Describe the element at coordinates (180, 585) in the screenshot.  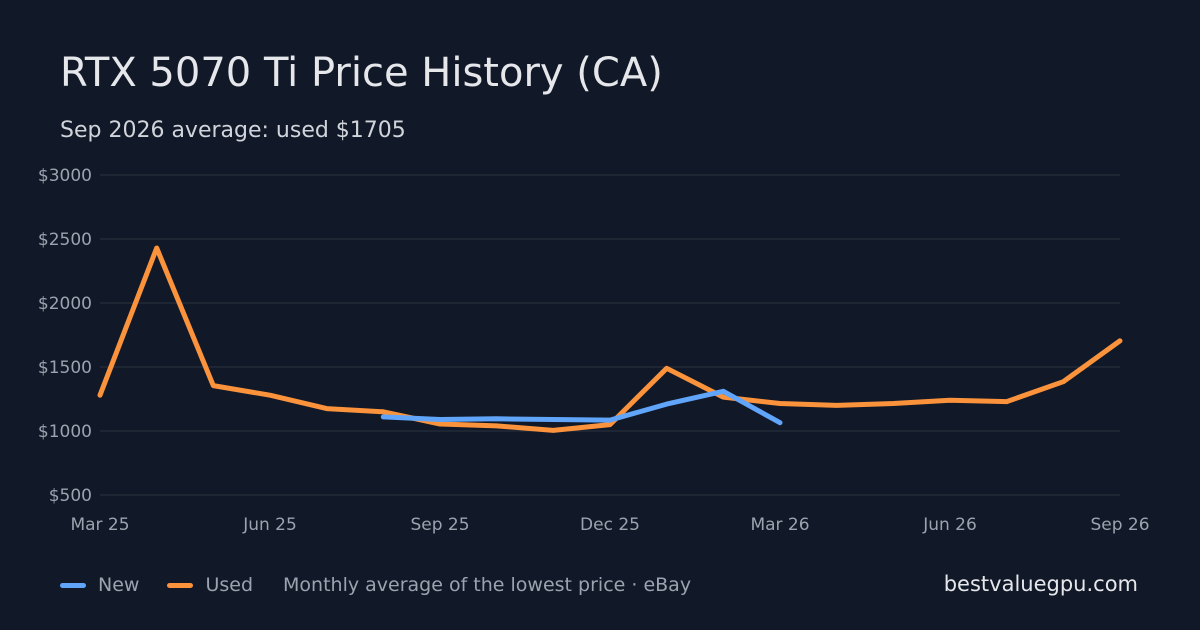
I see `legend-swatch-used` at that location.